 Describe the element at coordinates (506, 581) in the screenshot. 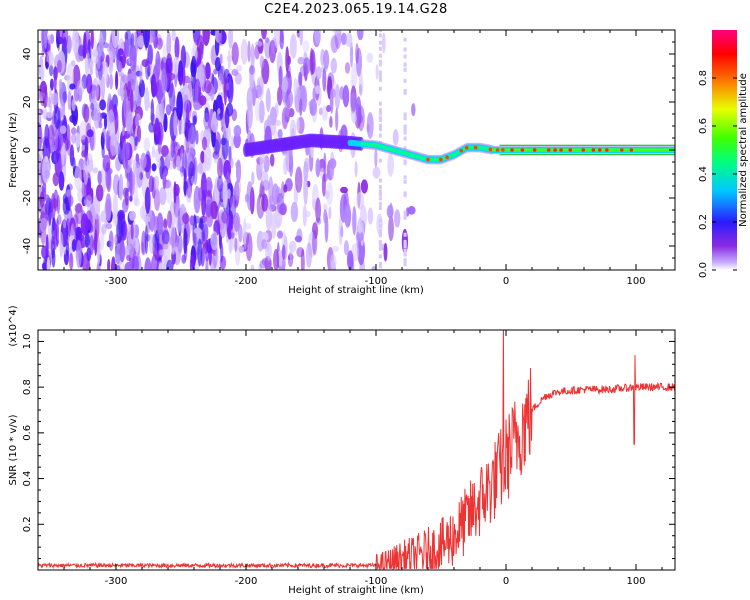

I see `x-tick-label: 0` at that location.